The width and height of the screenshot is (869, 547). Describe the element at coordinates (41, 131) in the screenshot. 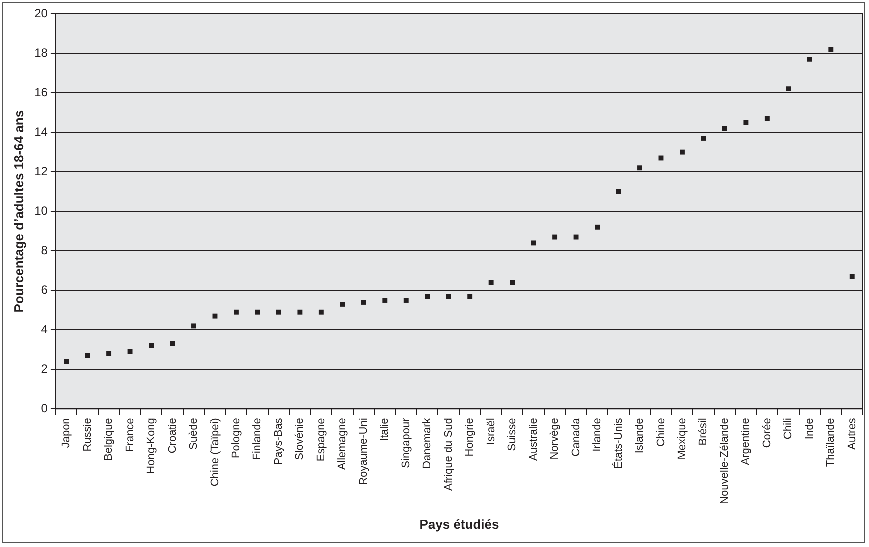

I see `y-tick-label: 14` at that location.